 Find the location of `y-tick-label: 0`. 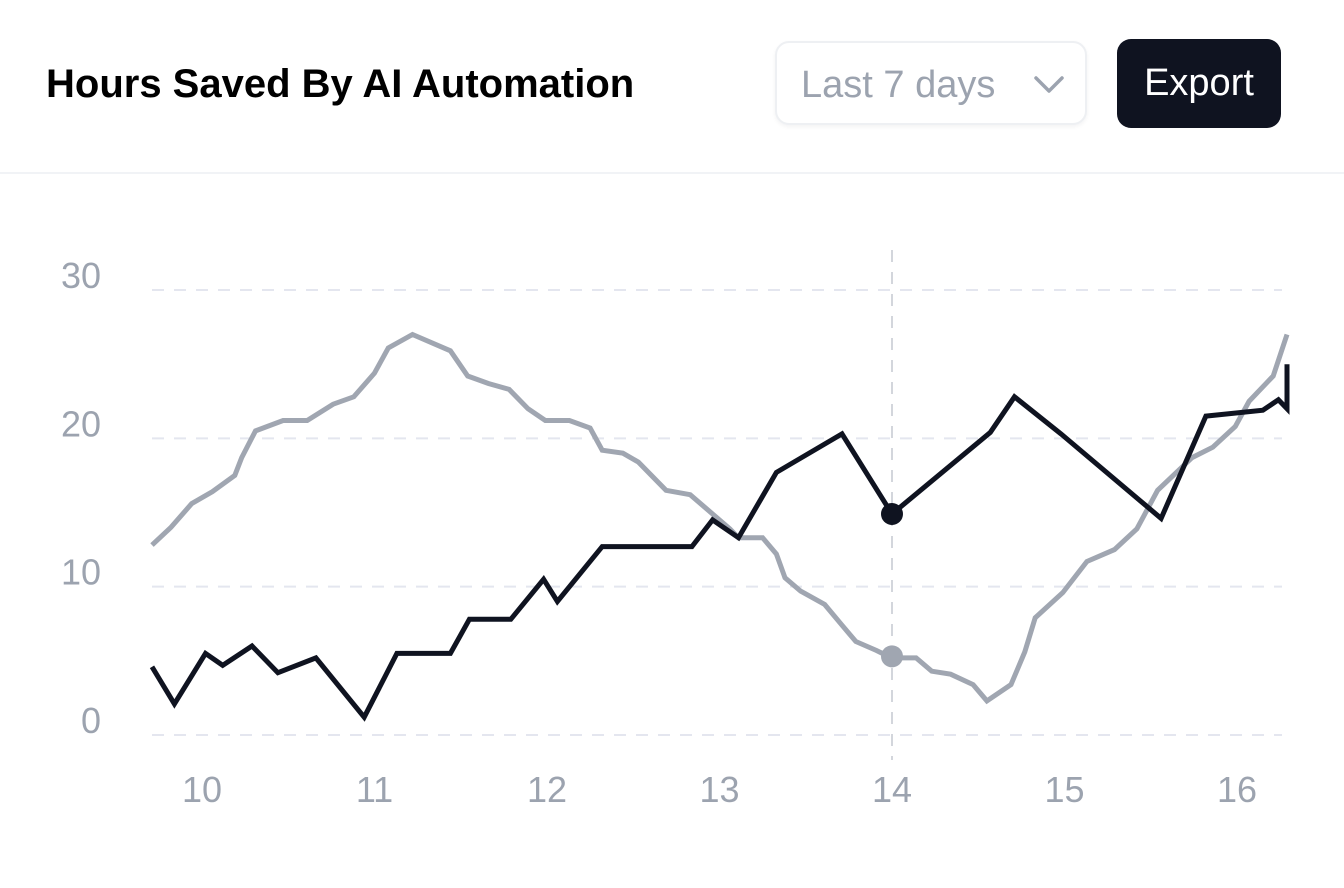

y-tick-label: 0 is located at coordinates (91, 720).